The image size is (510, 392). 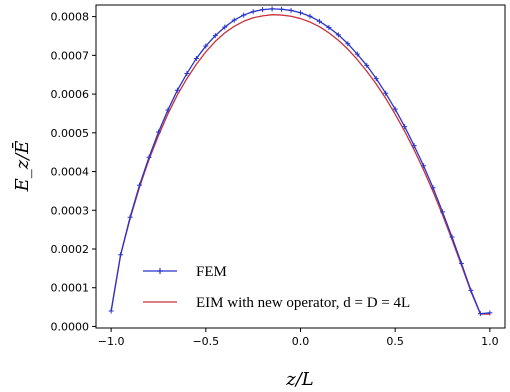 What do you see at coordinates (299, 379) in the screenshot?
I see `x-axis-title: z/L` at bounding box center [299, 379].